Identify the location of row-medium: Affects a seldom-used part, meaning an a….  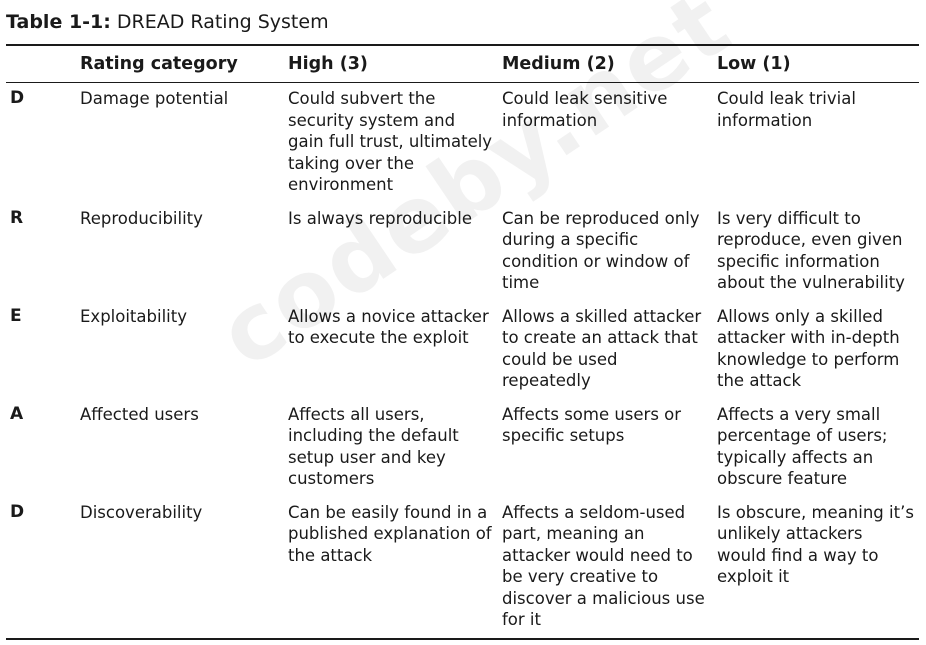
(603, 566).